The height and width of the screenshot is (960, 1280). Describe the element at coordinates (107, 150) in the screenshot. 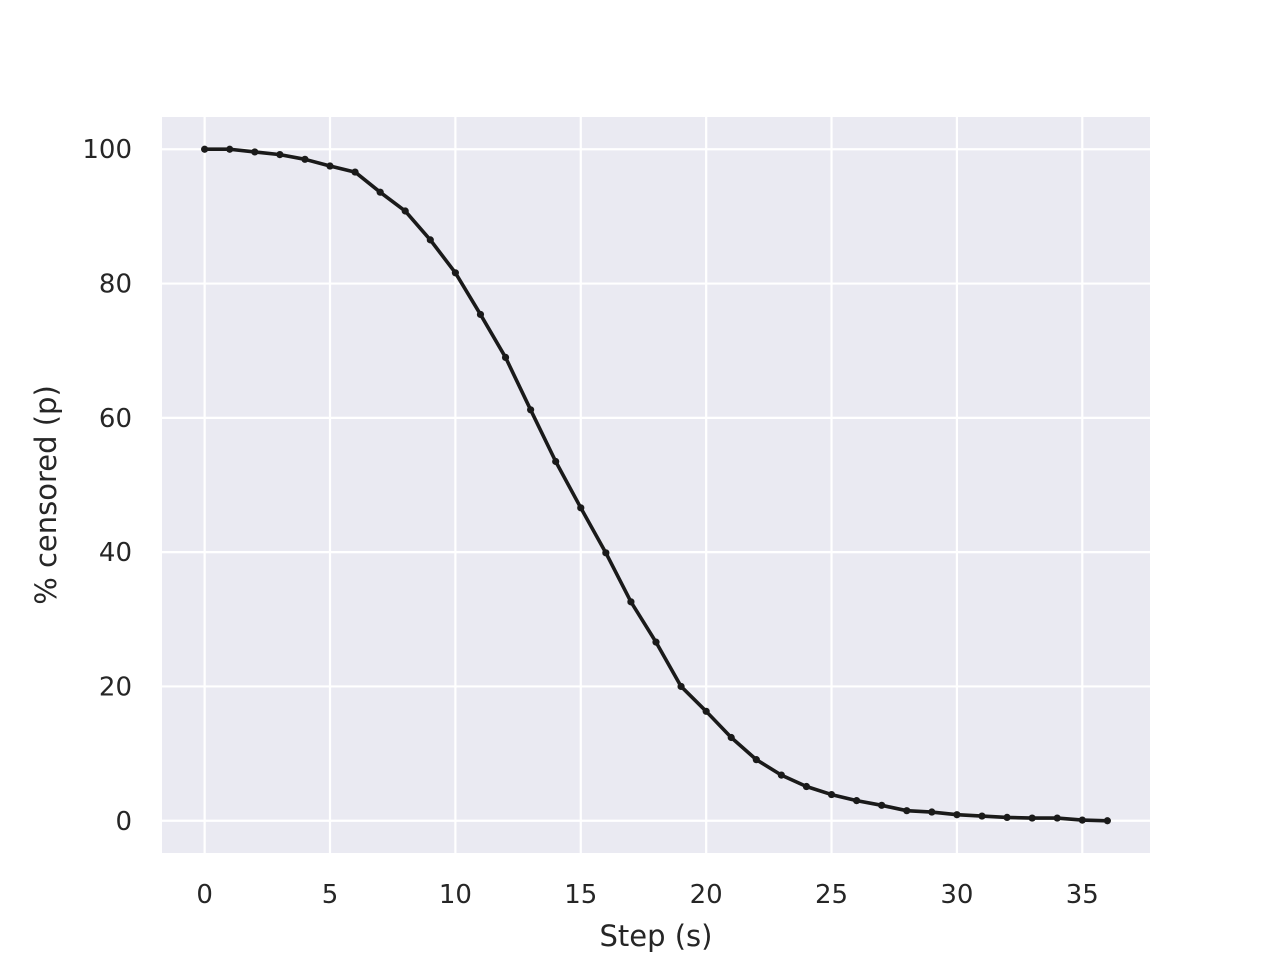

I see `y-tick-label: 100` at that location.